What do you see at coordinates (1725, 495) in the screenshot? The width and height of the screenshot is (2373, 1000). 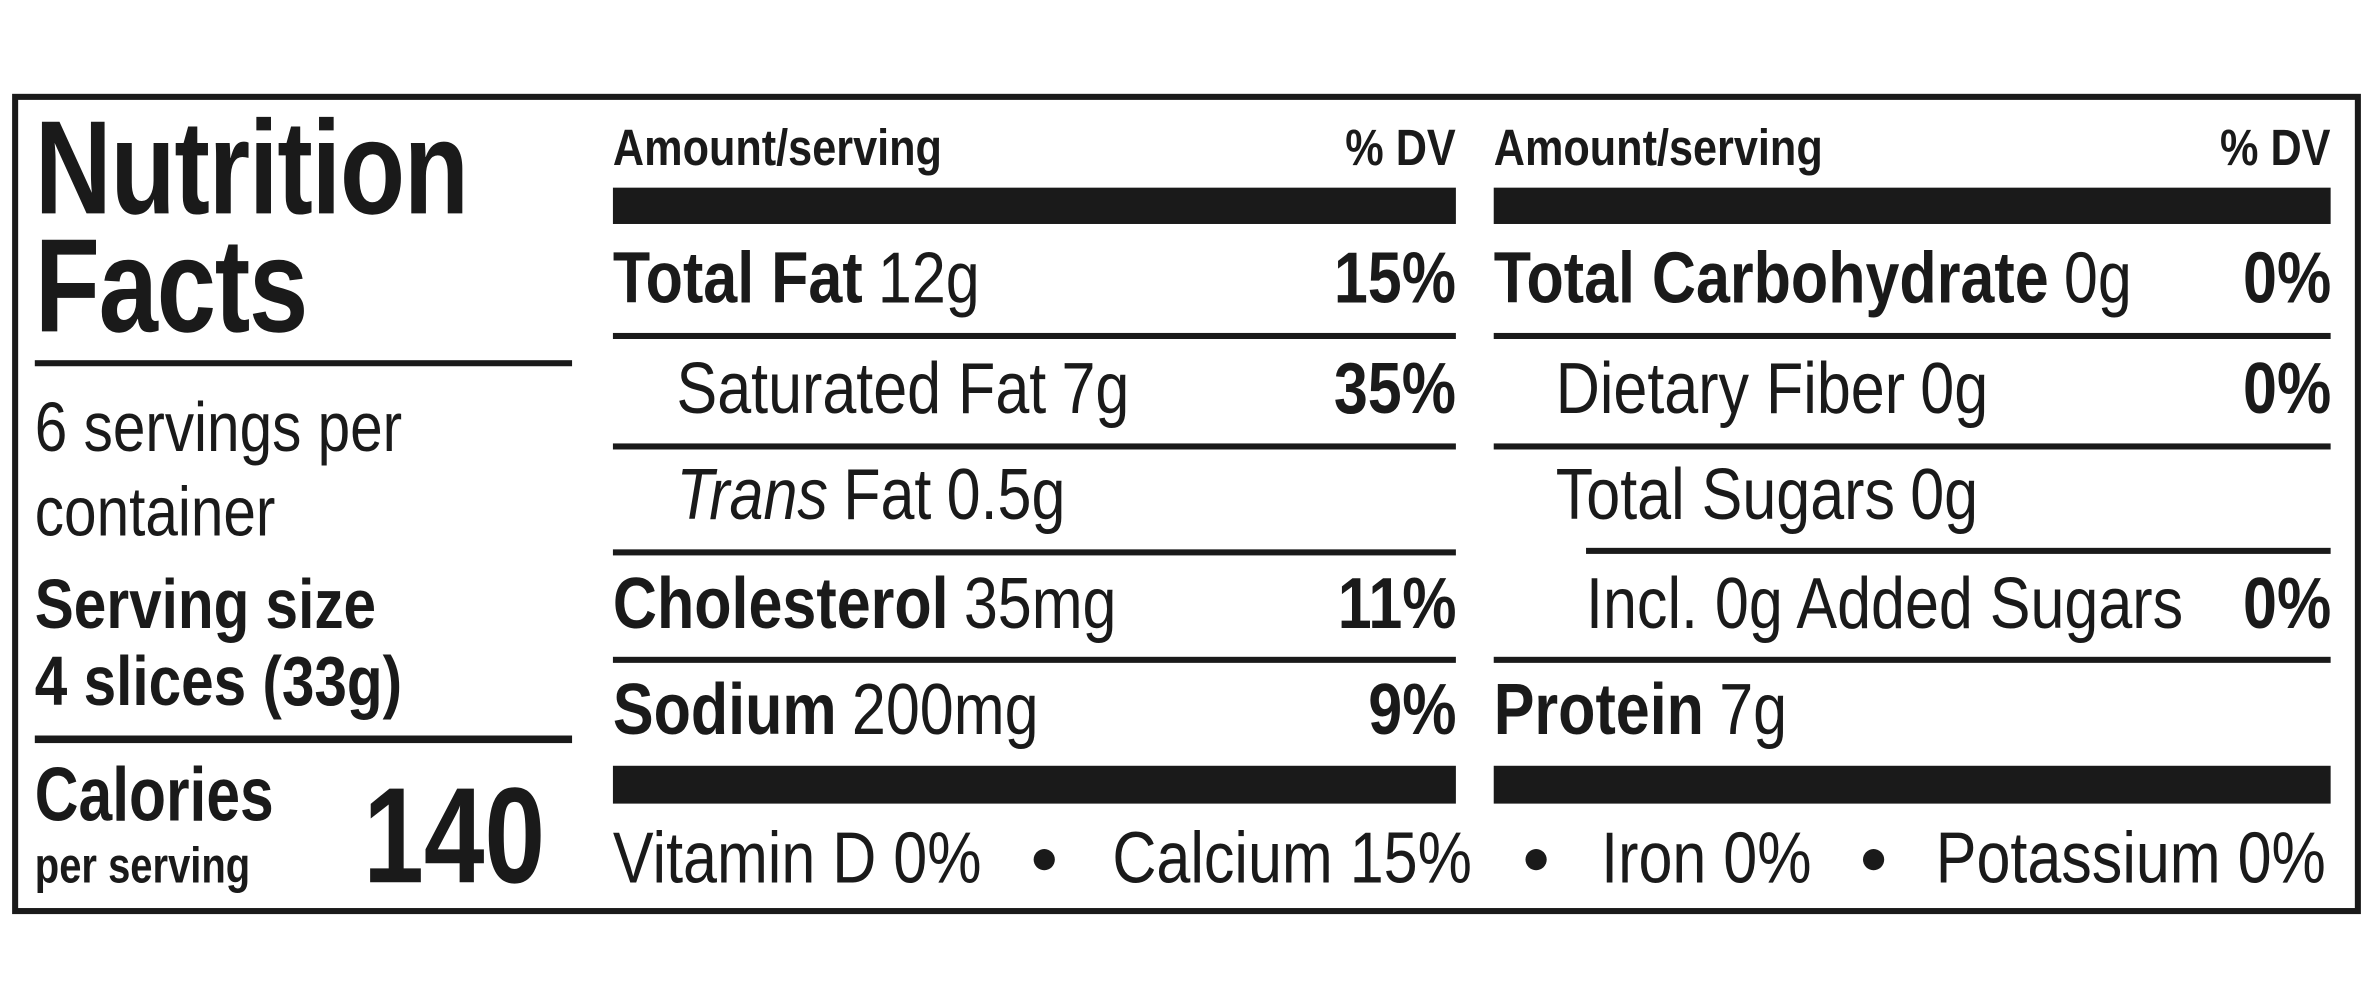 I see `nutrient-name: Total Sugars` at bounding box center [1725, 495].